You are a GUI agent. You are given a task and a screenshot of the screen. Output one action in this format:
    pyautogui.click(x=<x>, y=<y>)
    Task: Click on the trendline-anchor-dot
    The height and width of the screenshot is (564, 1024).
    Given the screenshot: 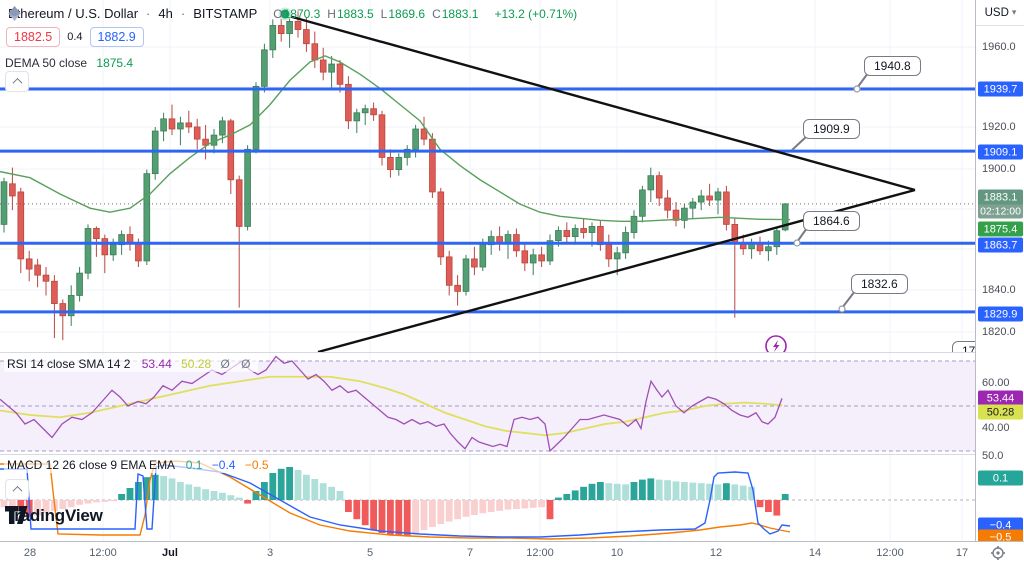 What is the action you would take?
    pyautogui.click(x=285, y=14)
    